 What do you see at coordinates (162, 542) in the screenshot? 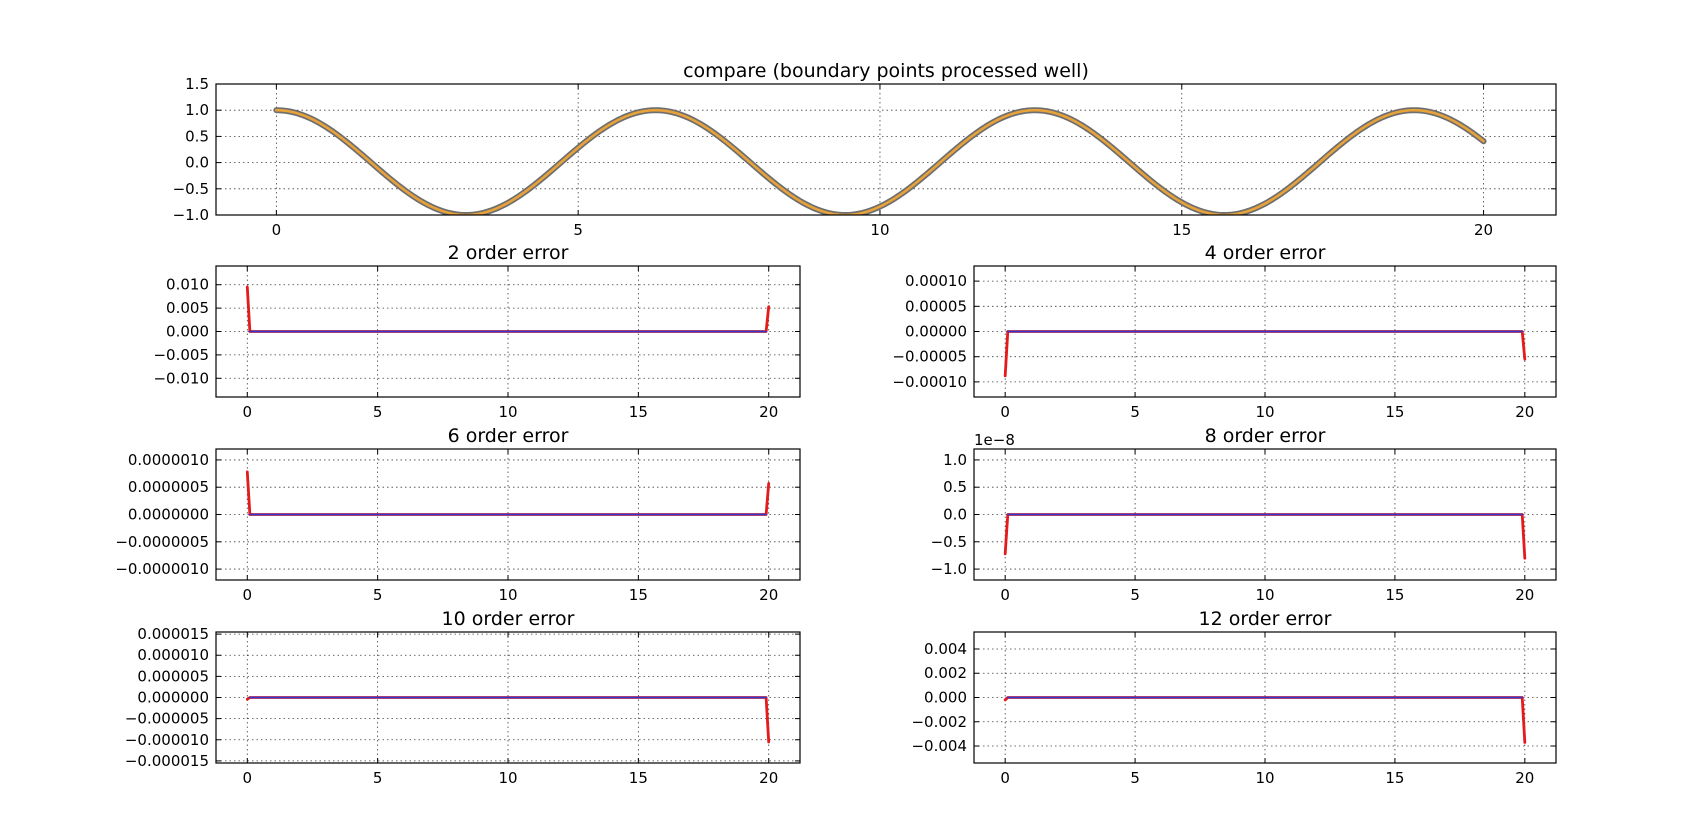
I see `y-tick-label: −0.0000005` at bounding box center [162, 542].